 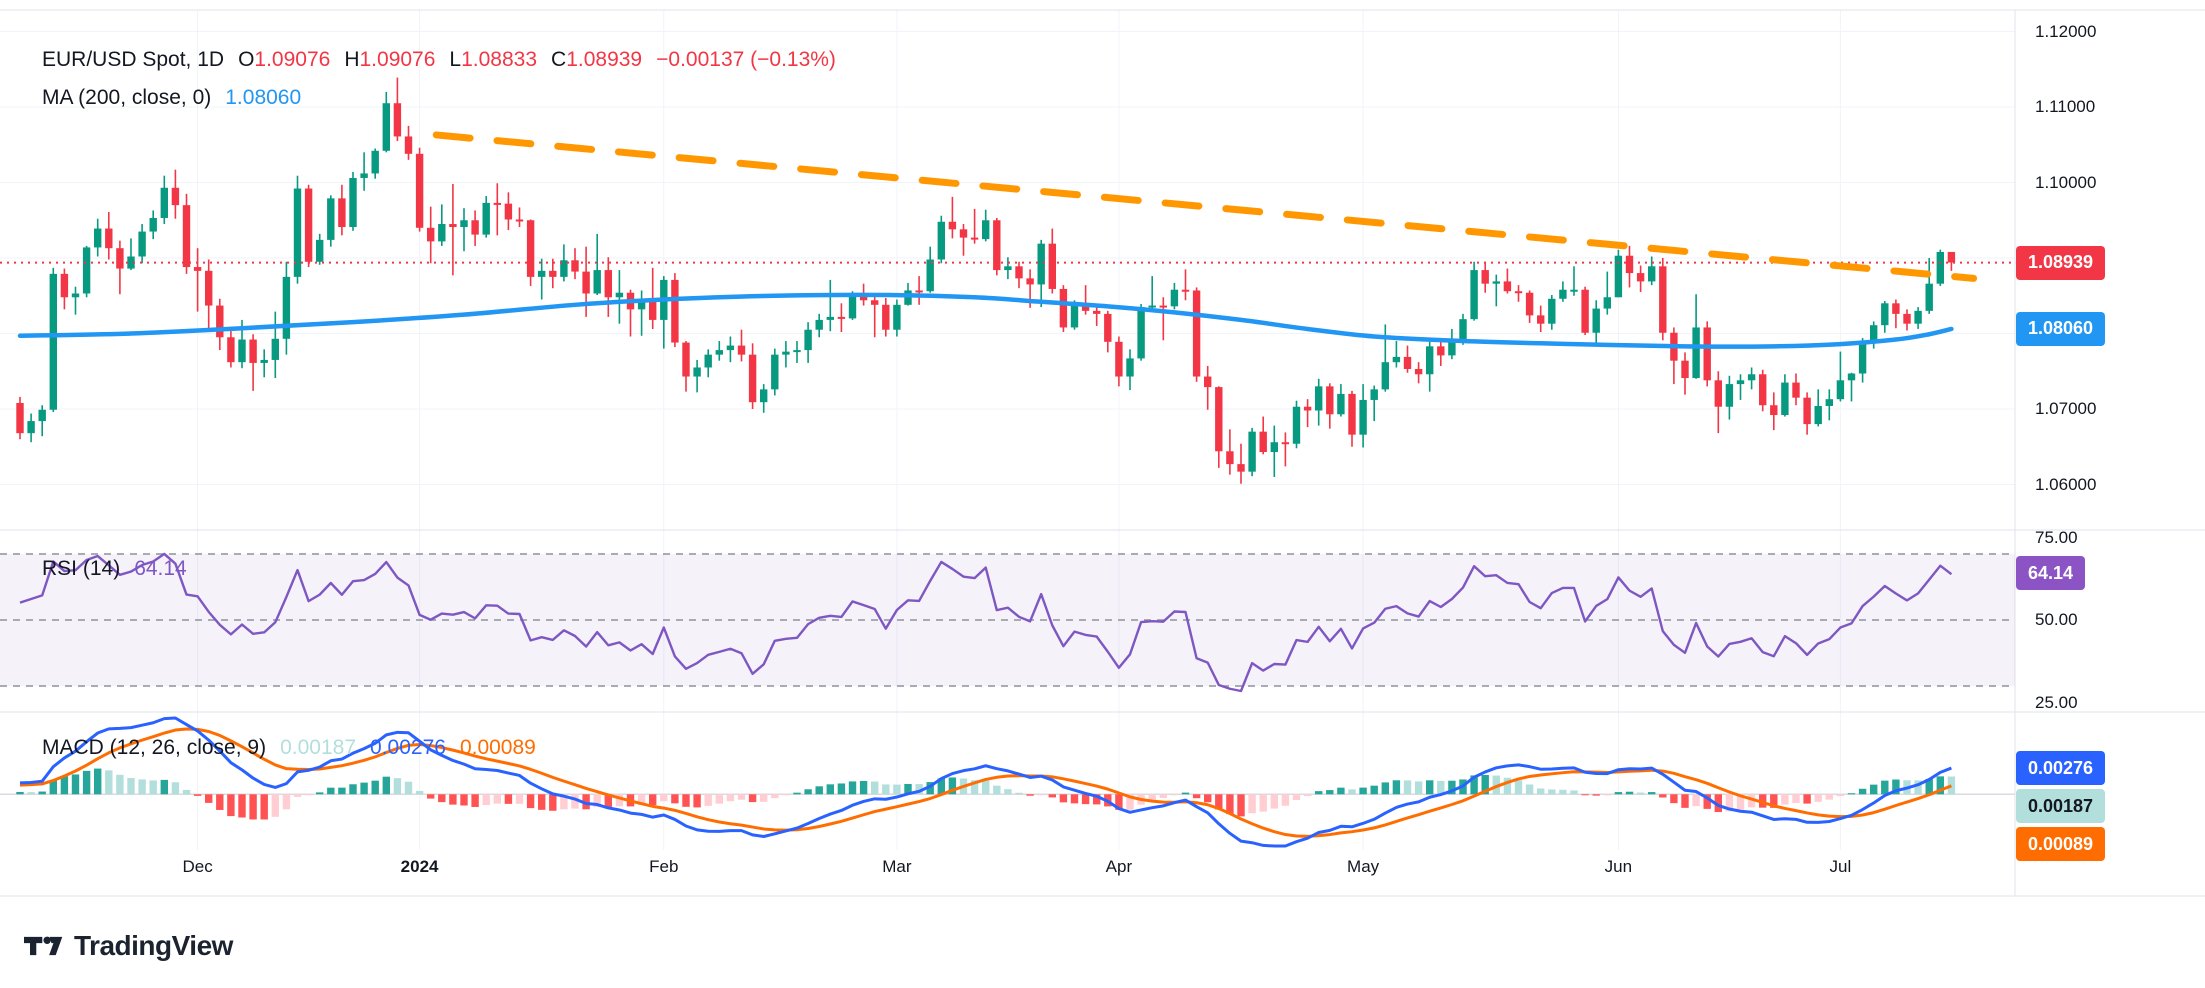 What do you see at coordinates (318, 747) in the screenshot?
I see `macd-hist-value: 0.00187` at bounding box center [318, 747].